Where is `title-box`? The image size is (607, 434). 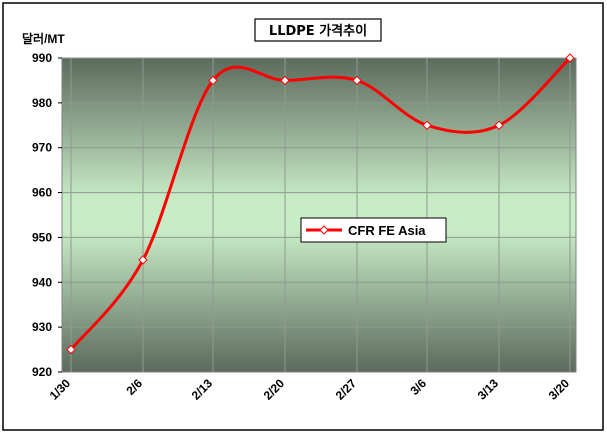 title-box is located at coordinates (318, 30).